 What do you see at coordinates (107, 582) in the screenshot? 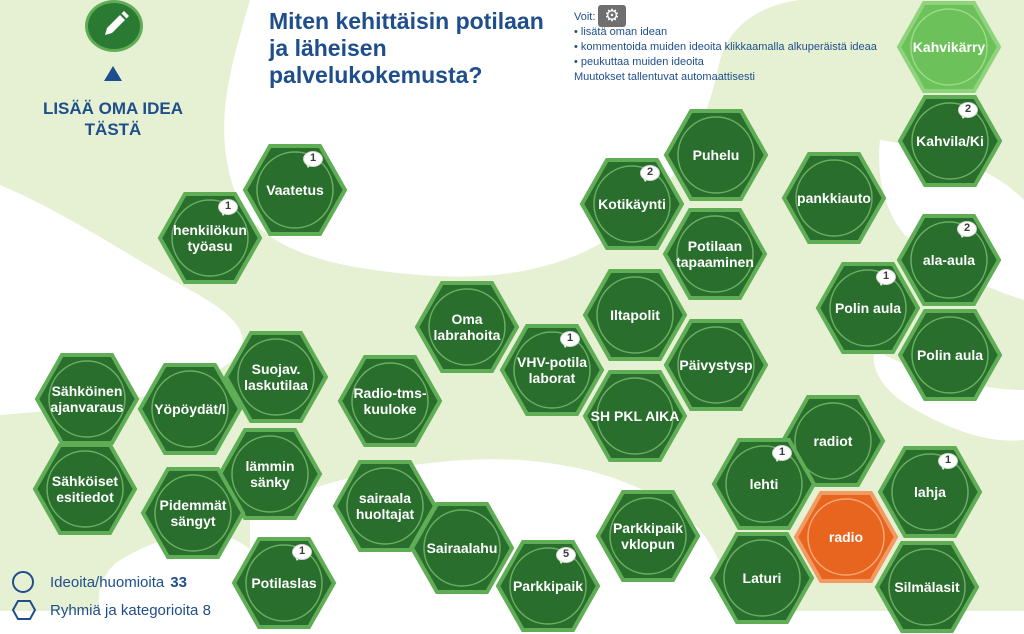
I see `legend-ideas-label: Ideoita/huomioita` at bounding box center [107, 582].